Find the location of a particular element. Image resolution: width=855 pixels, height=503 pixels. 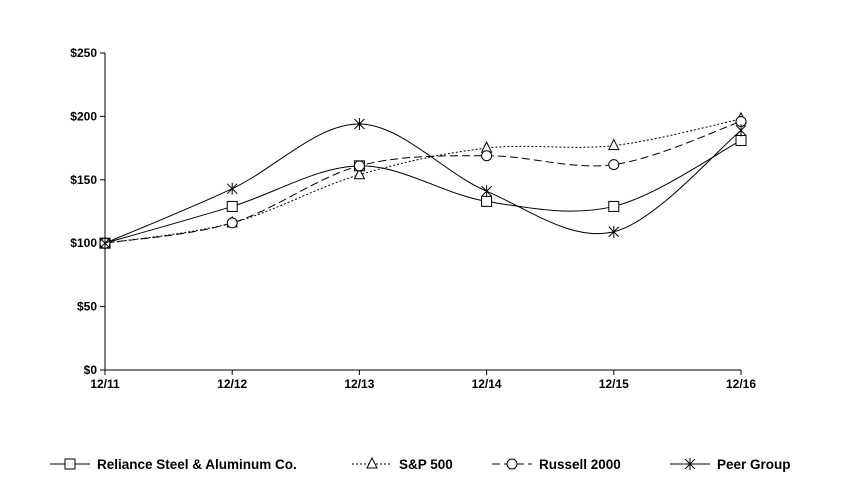

x-tick-label: 12/11 is located at coordinates (105, 384).